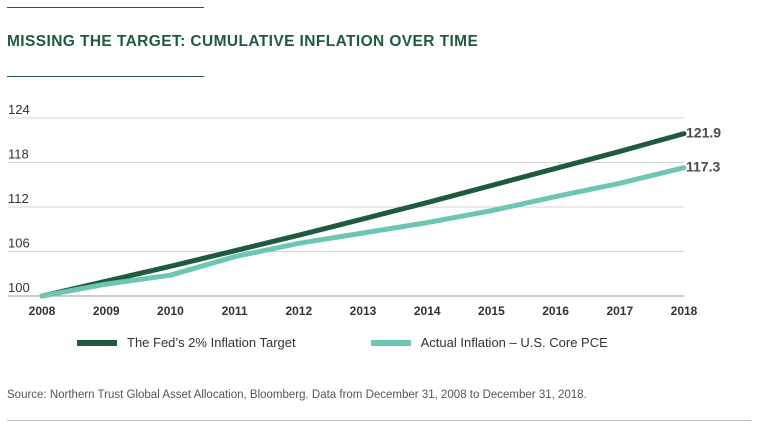 This screenshot has width=757, height=429. I want to click on legend-item-actual: Actual Inflation – U.S. Core PCE, so click(489, 342).